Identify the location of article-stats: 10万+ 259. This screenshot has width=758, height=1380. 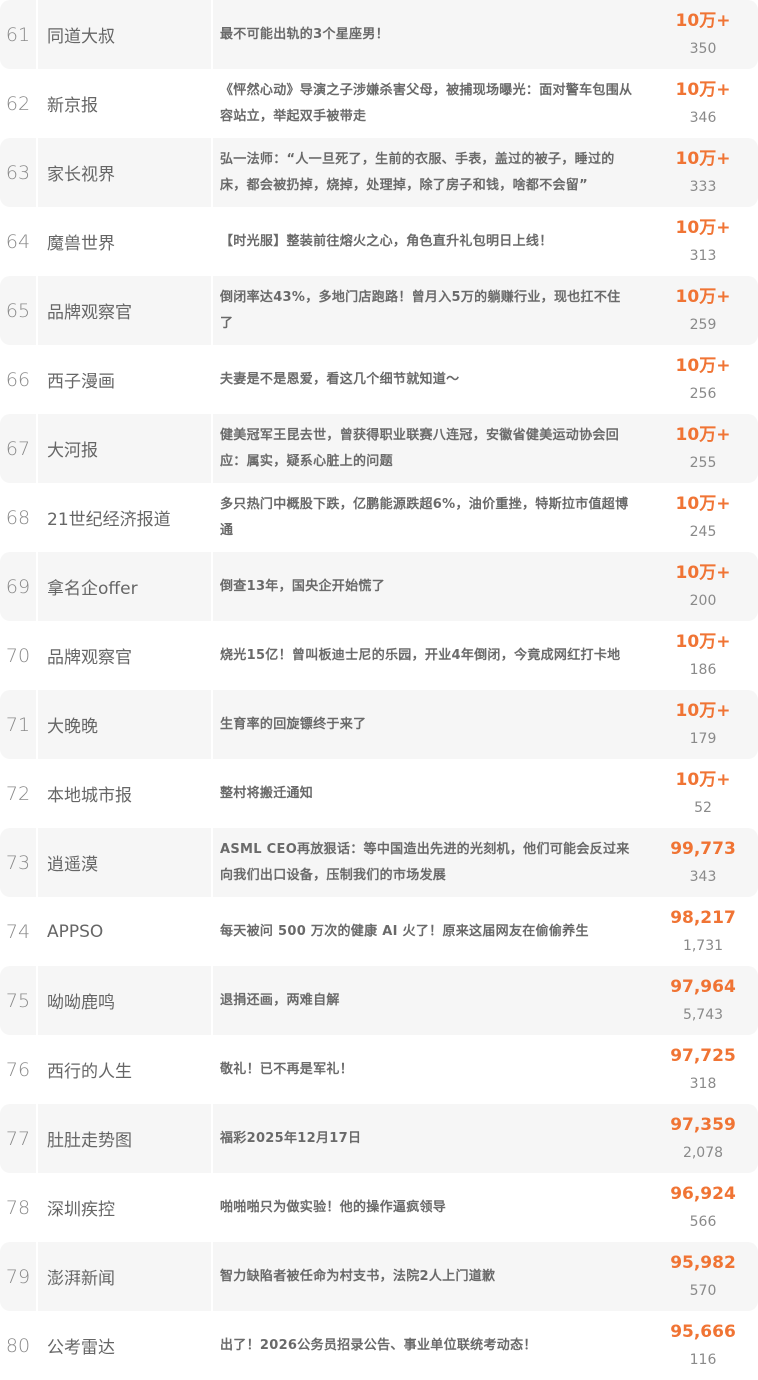
(703, 310).